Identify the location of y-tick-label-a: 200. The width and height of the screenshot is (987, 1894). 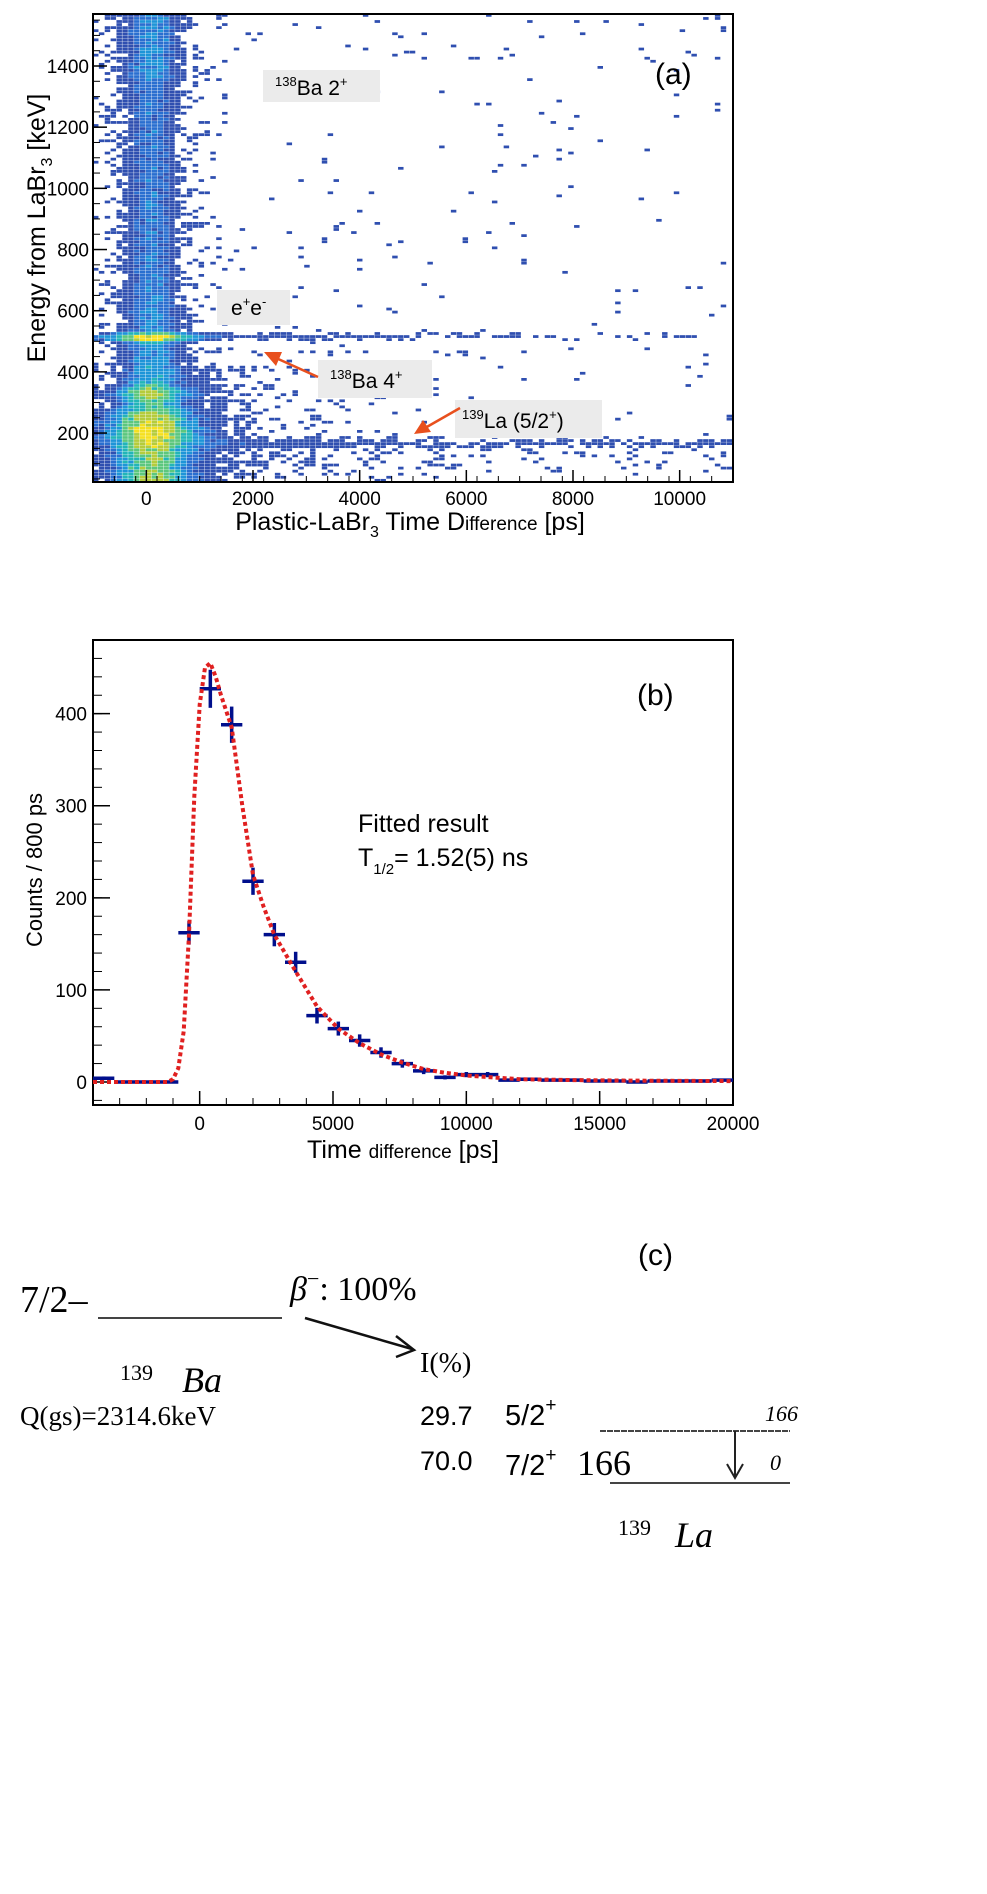
(73, 434).